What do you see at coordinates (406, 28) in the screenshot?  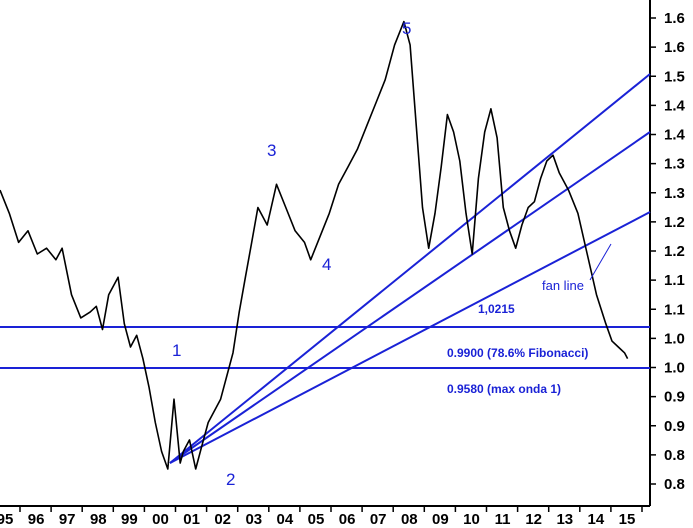 I see `wave-label-5: 5` at bounding box center [406, 28].